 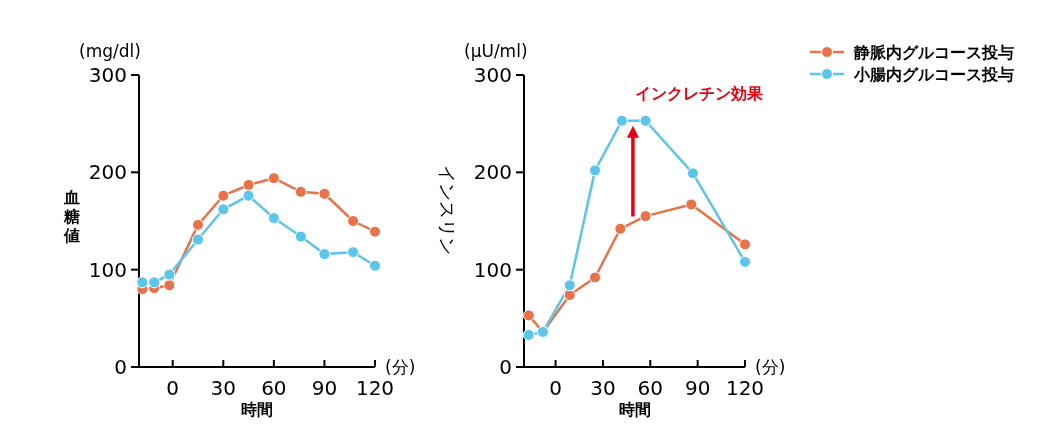 What do you see at coordinates (71, 216) in the screenshot?
I see `y-axis-title: 血糖値` at bounding box center [71, 216].